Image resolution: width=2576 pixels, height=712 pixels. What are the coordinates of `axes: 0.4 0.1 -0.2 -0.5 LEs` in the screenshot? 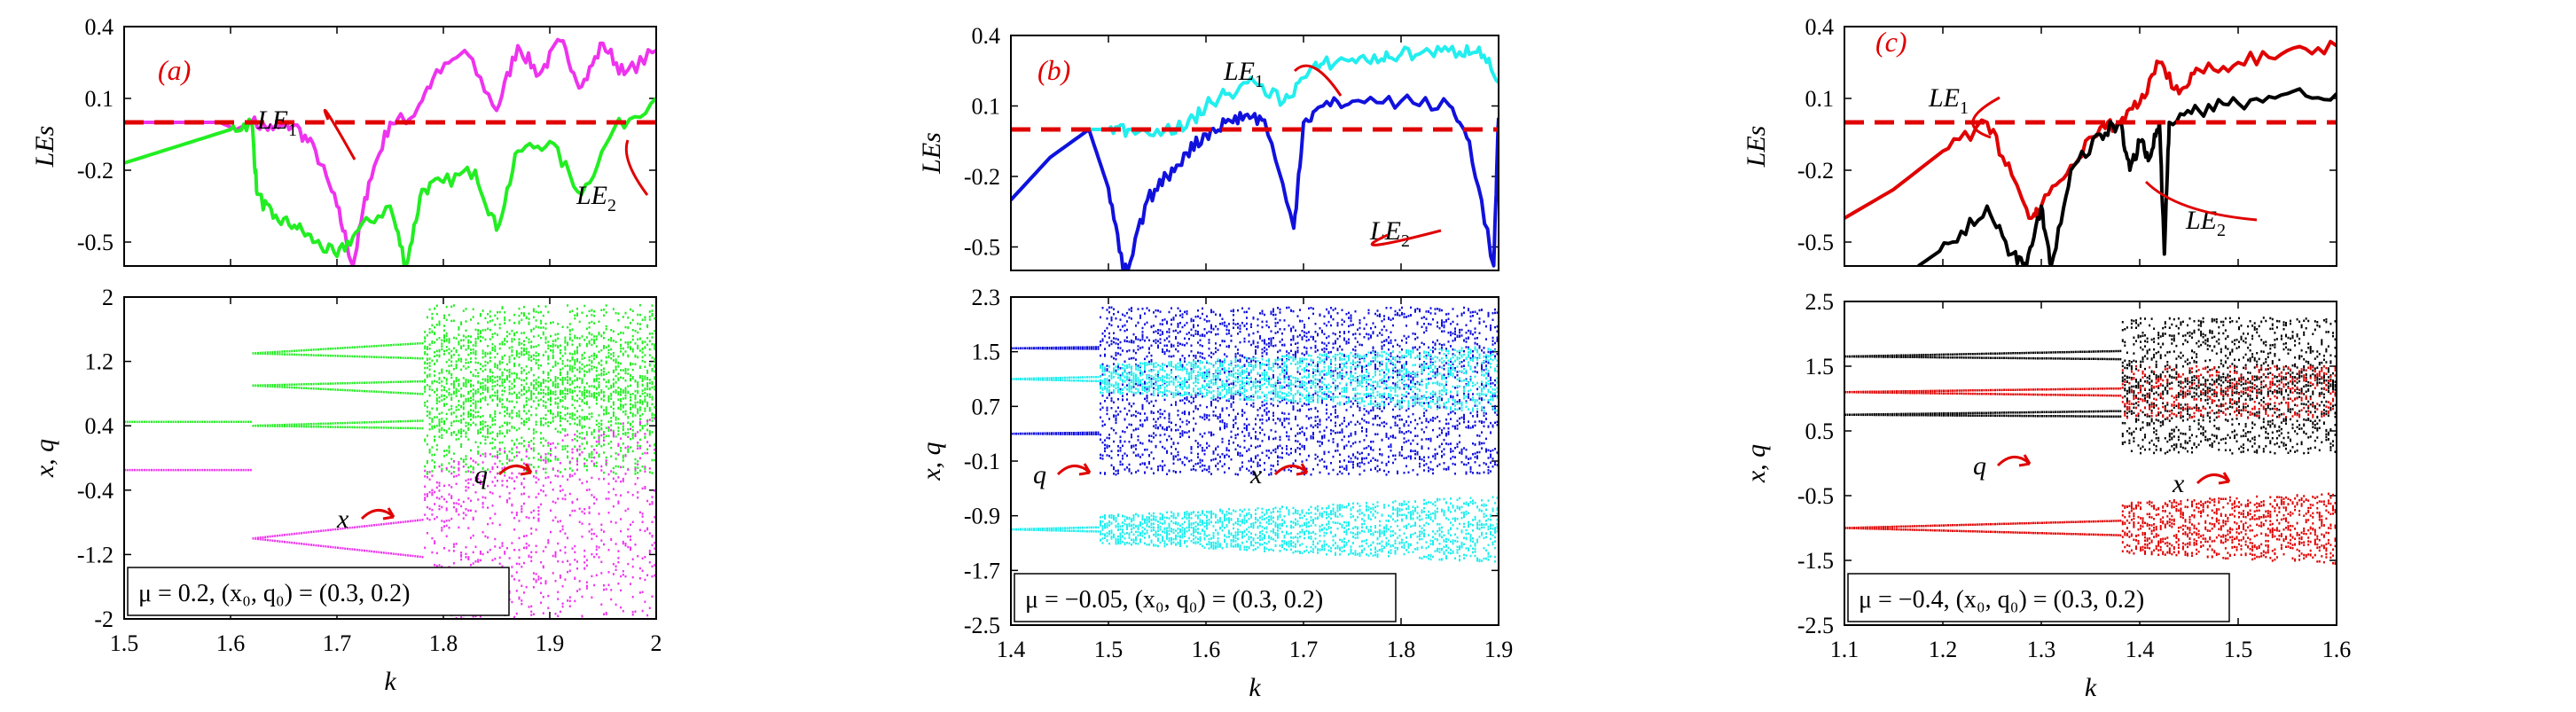 It's located at (1208, 146).